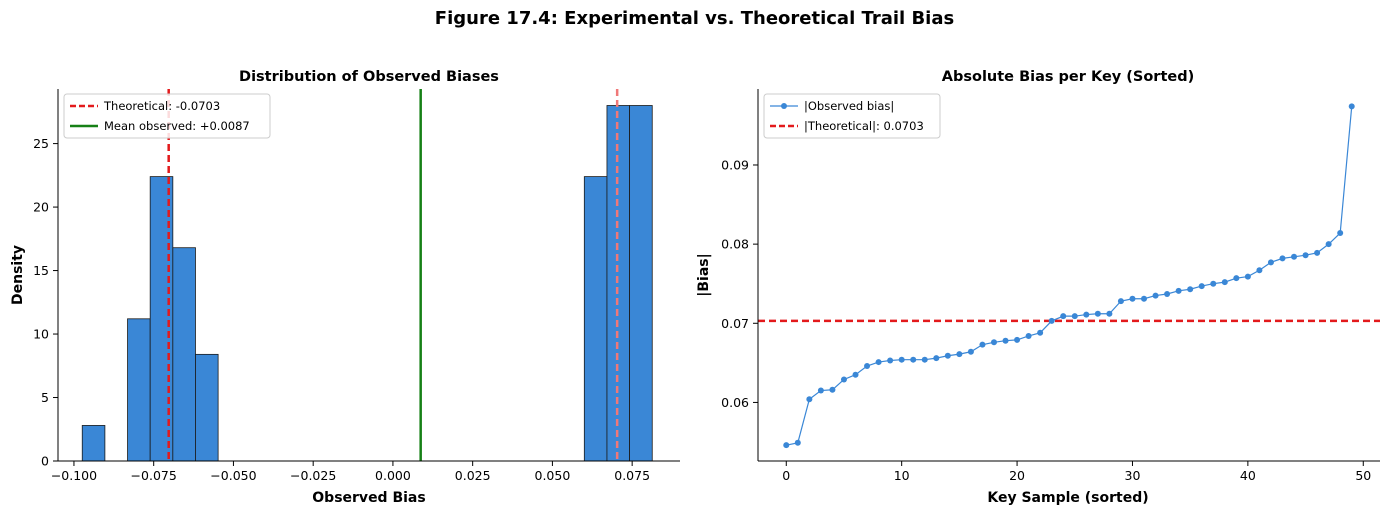 Image resolution: width=1389 pixels, height=515 pixels. What do you see at coordinates (41, 143) in the screenshot?
I see `histogram-y-tick-label: 25` at bounding box center [41, 143].